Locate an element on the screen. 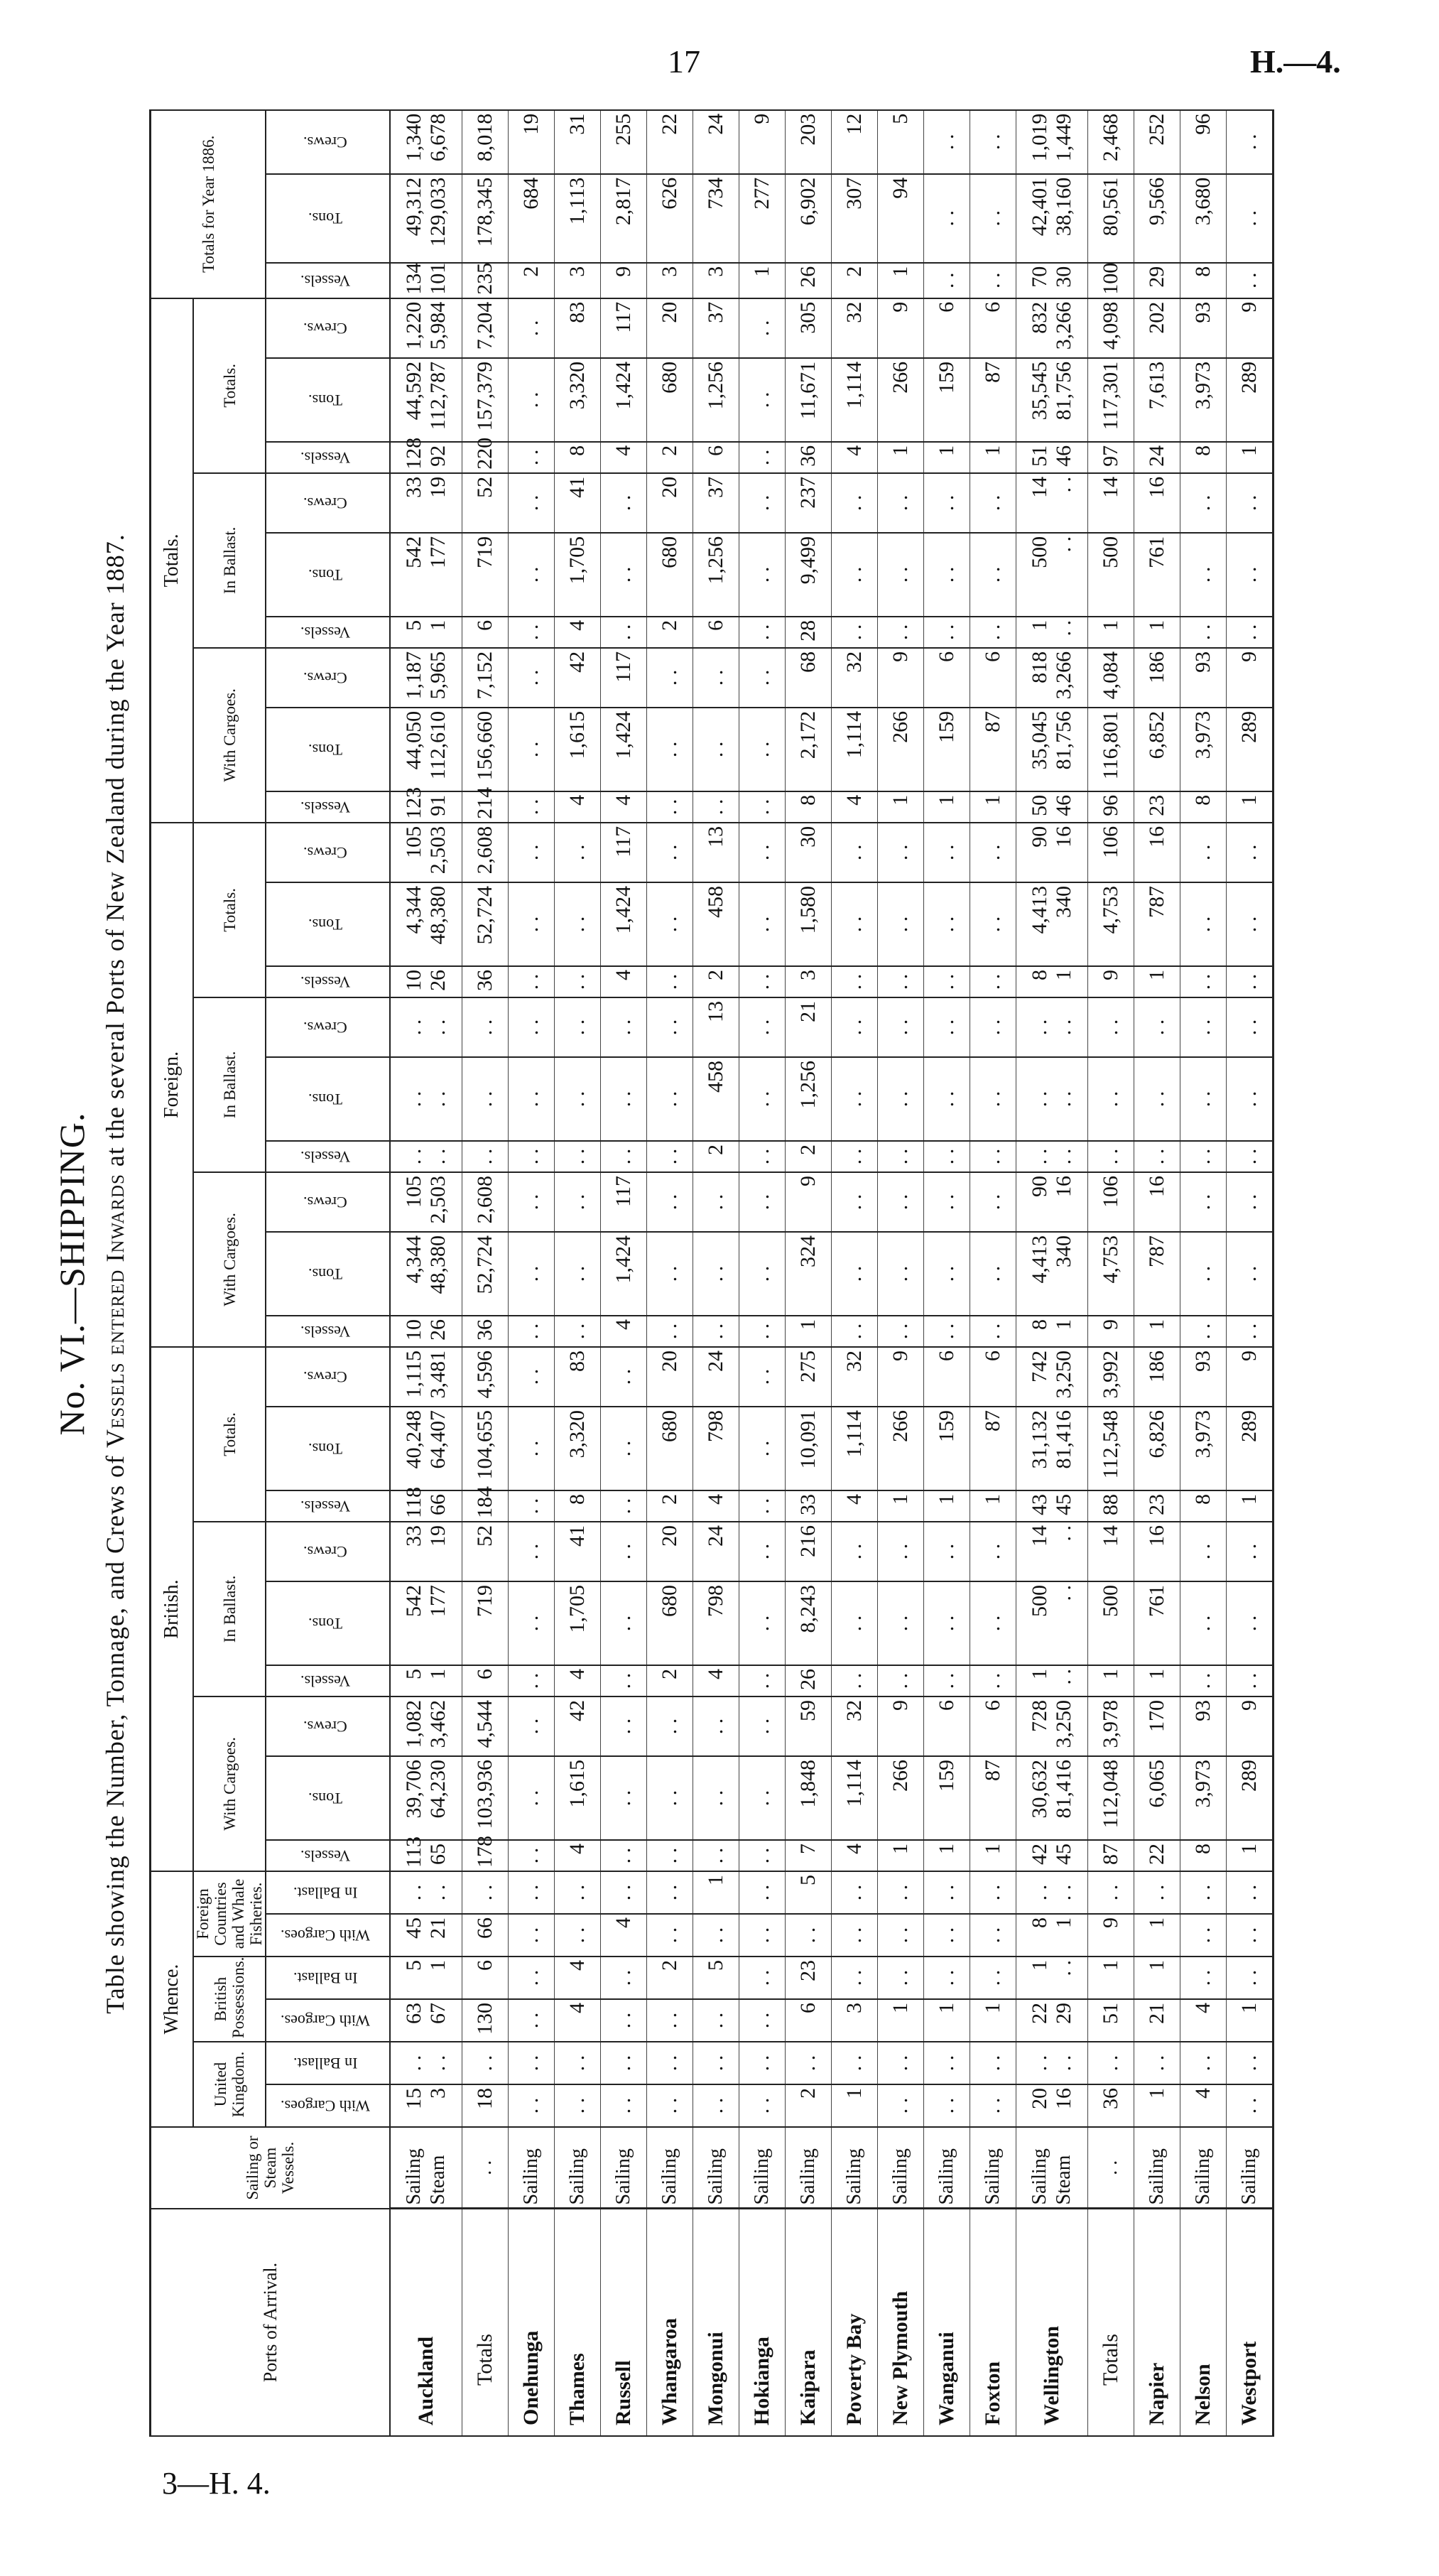 Image resolution: width=1439 pixels, height=2576 pixels. table-cell: 112,548 is located at coordinates (1110, 1448).